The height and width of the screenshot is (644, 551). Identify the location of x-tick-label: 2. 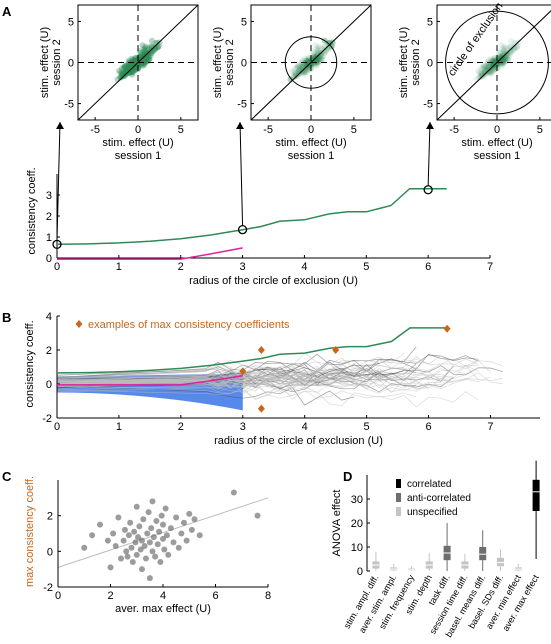
(181, 267).